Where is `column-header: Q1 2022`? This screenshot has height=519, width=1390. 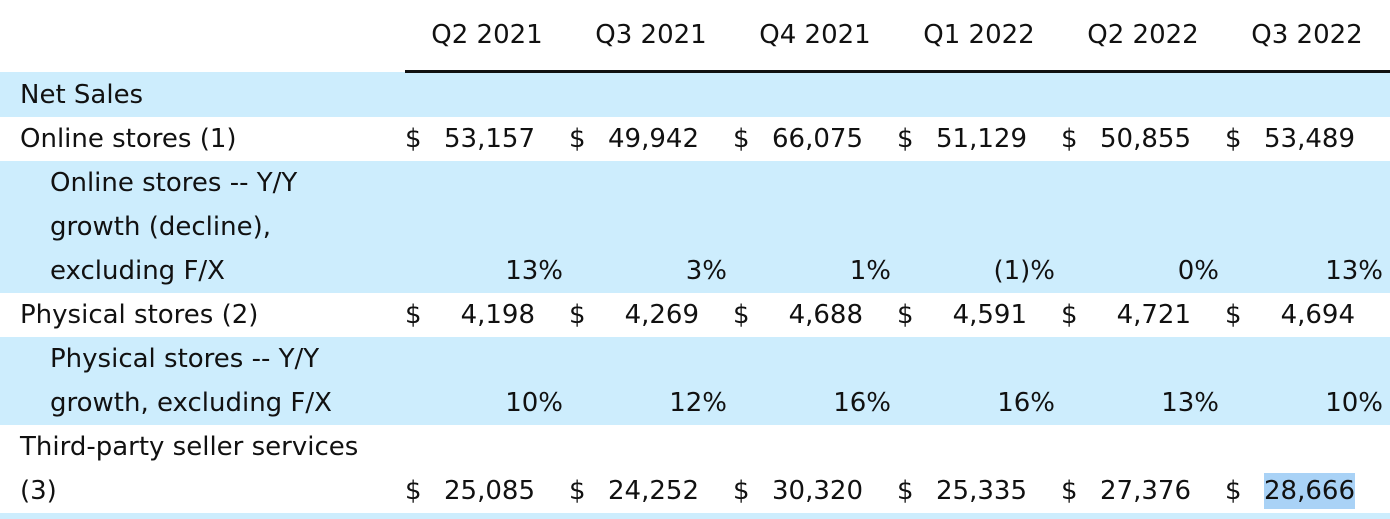 column-header: Q1 2022 is located at coordinates (979, 36).